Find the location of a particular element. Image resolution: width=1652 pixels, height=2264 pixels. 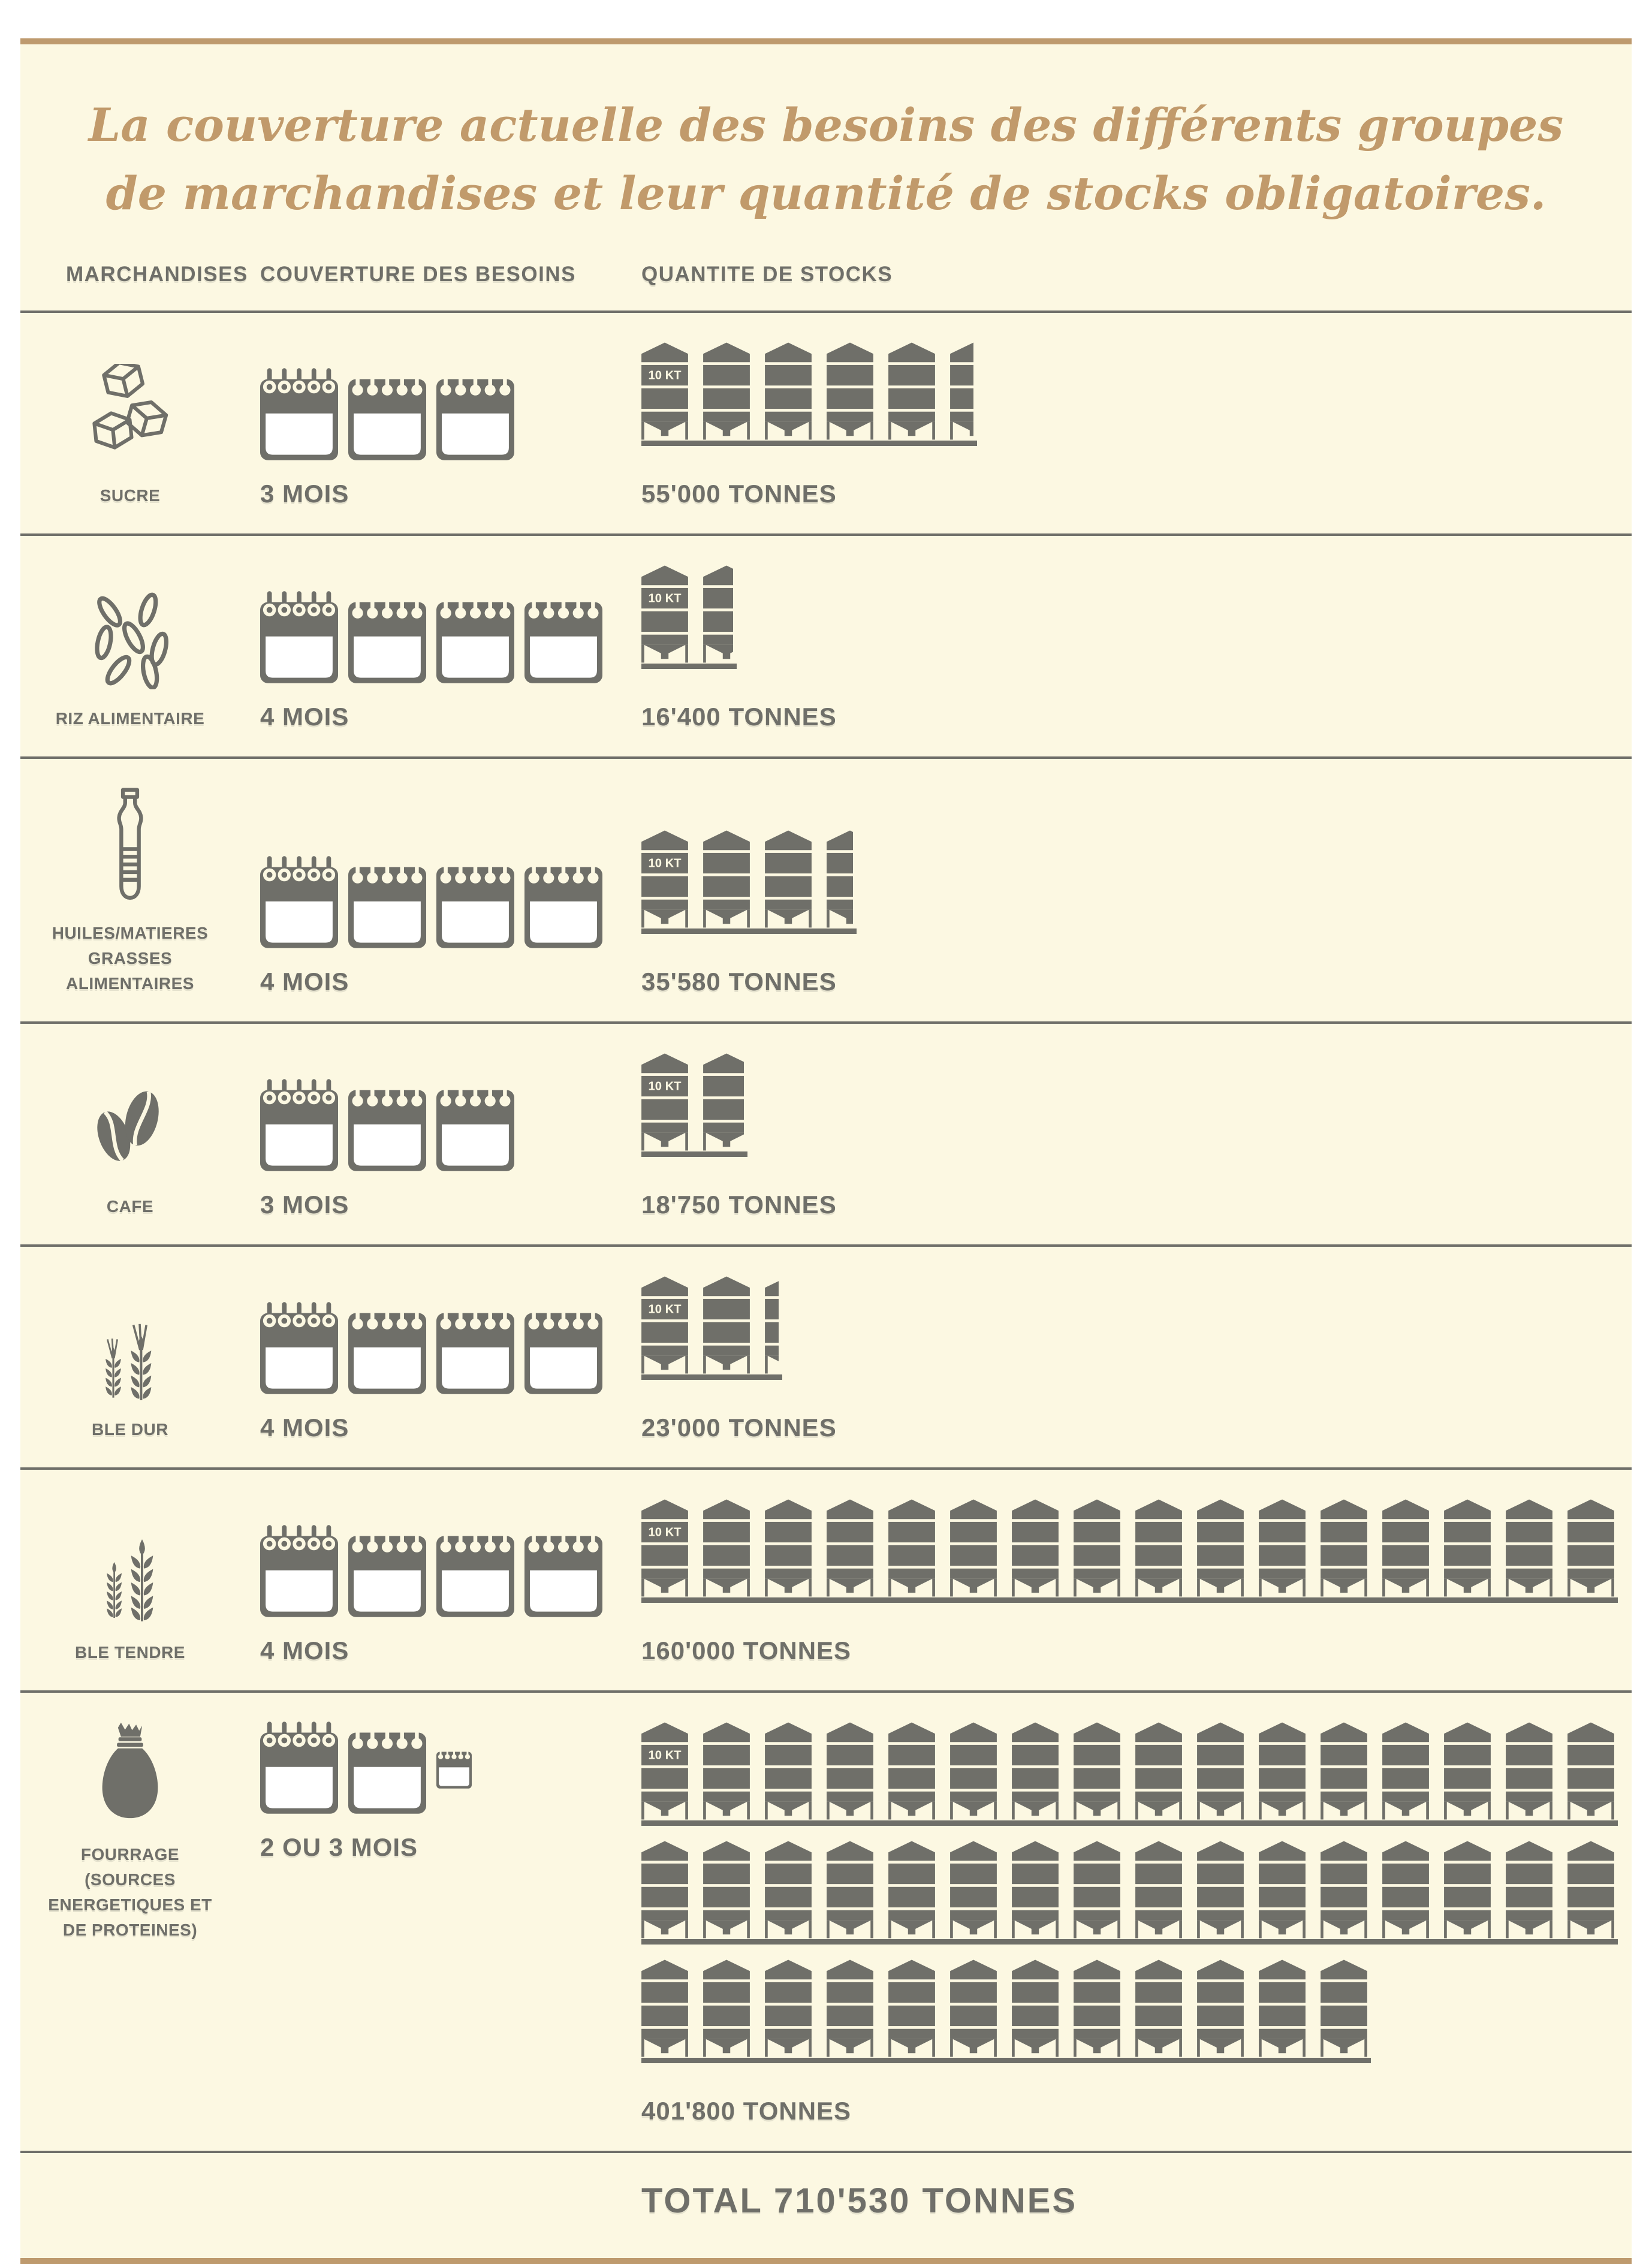

stock-label: 401'800 TONNES is located at coordinates (746, 2111).